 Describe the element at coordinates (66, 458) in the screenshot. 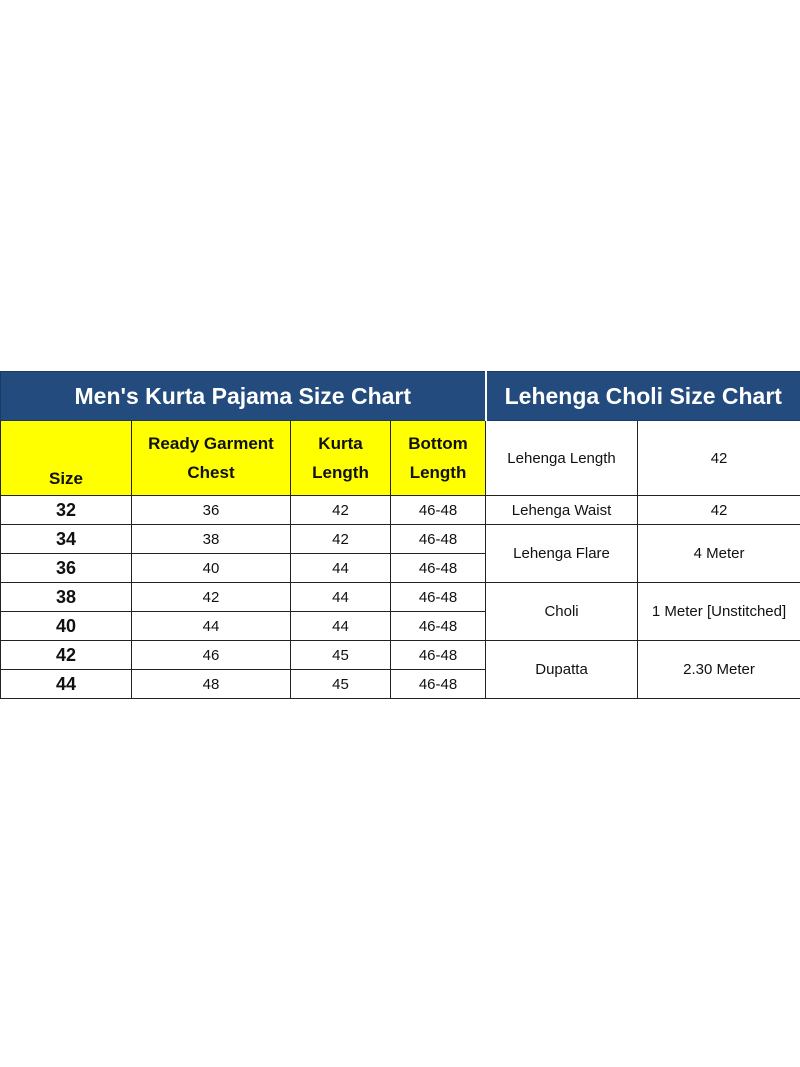

I see `header-size: Size` at that location.